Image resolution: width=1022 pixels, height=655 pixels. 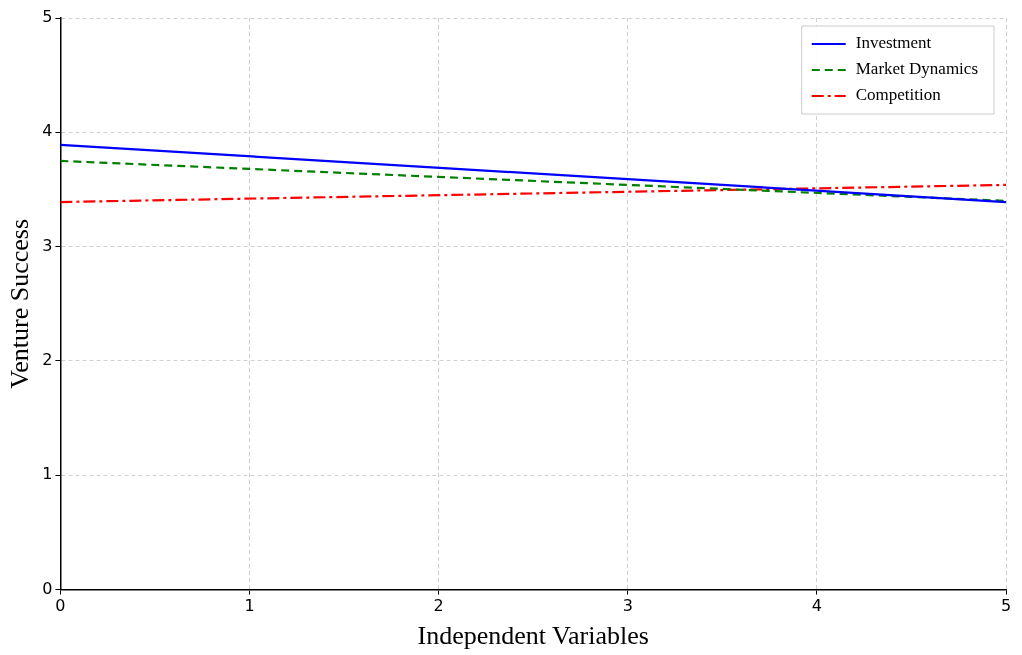 I want to click on x-axis-title: Independent Variables, so click(x=533, y=636).